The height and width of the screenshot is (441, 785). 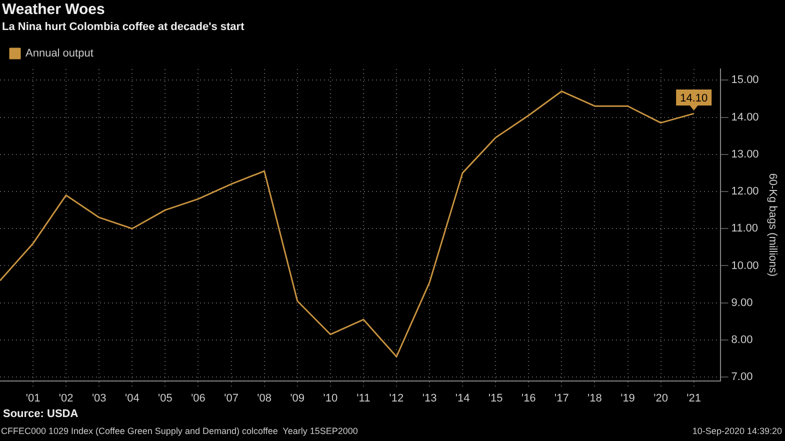 What do you see at coordinates (297, 398) in the screenshot?
I see `x-tick-label: '09` at bounding box center [297, 398].